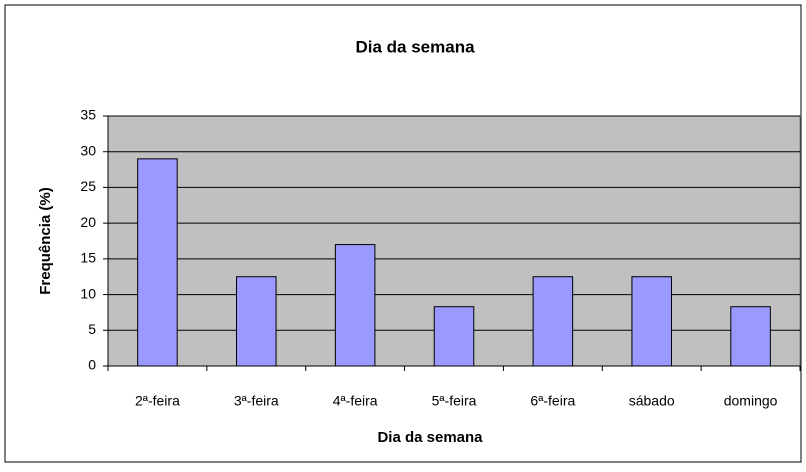 This screenshot has width=806, height=472. What do you see at coordinates (92, 365) in the screenshot?
I see `y-tick-label: 0` at bounding box center [92, 365].